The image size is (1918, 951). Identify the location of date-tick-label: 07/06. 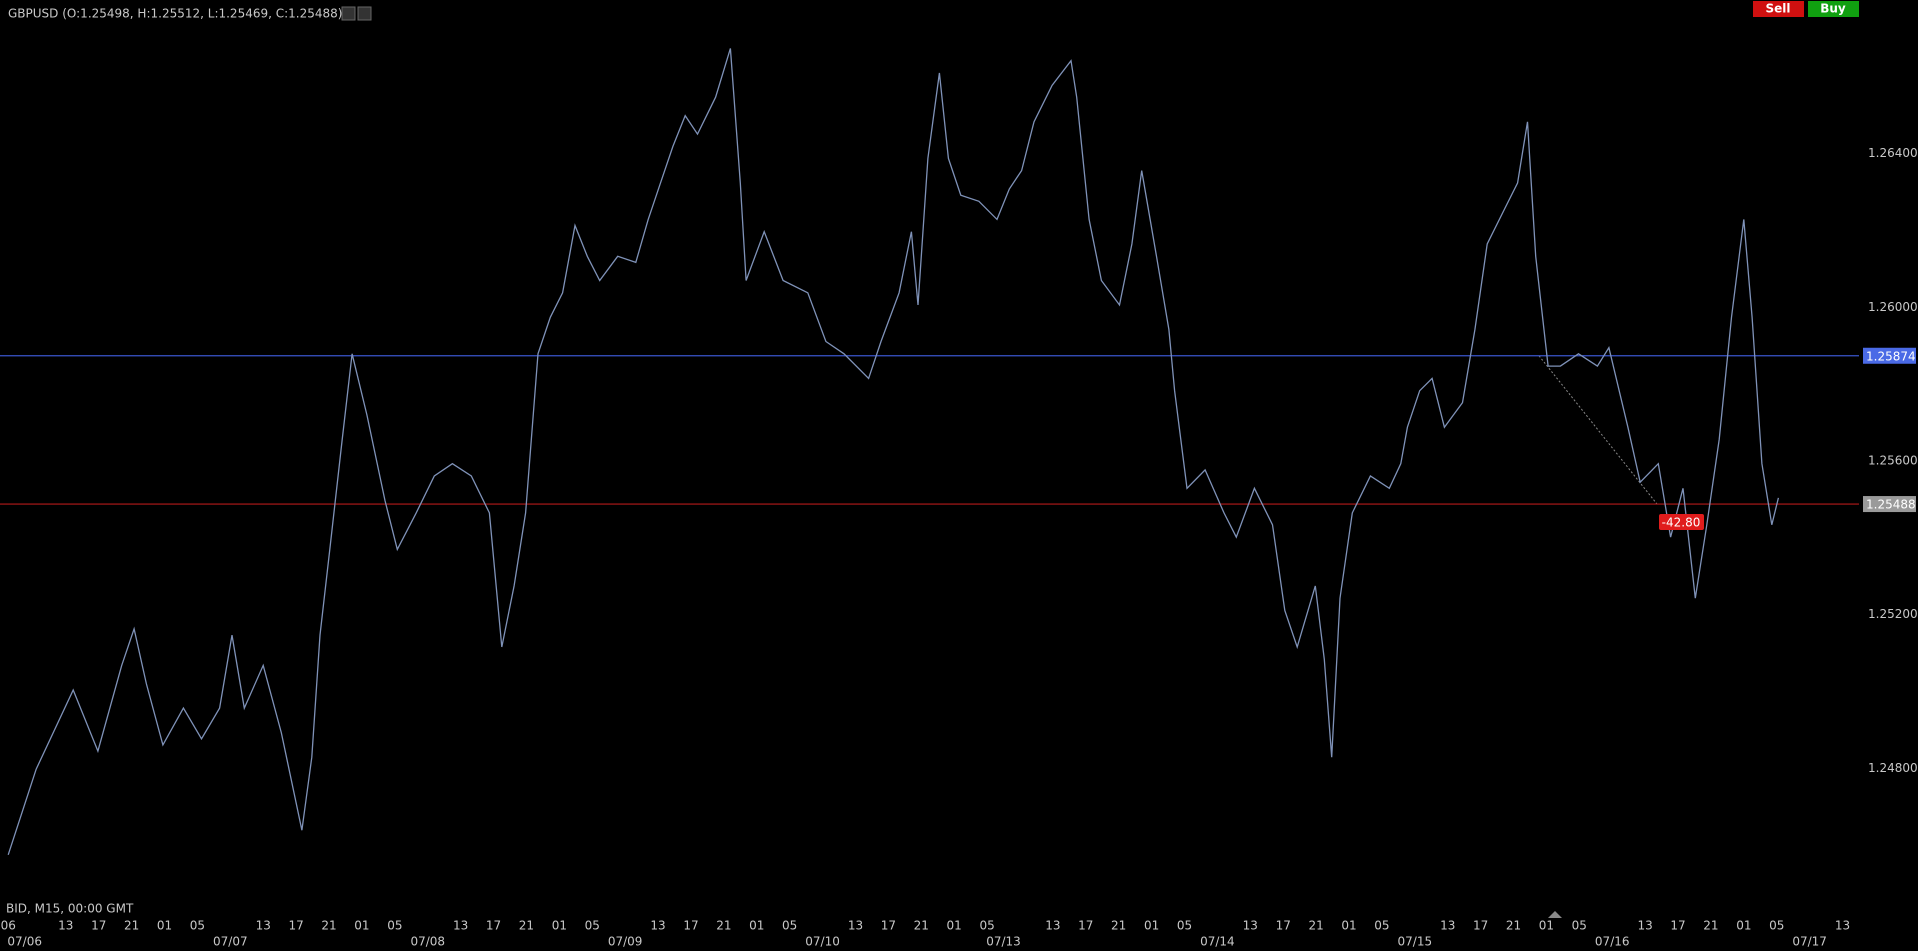
(24, 942).